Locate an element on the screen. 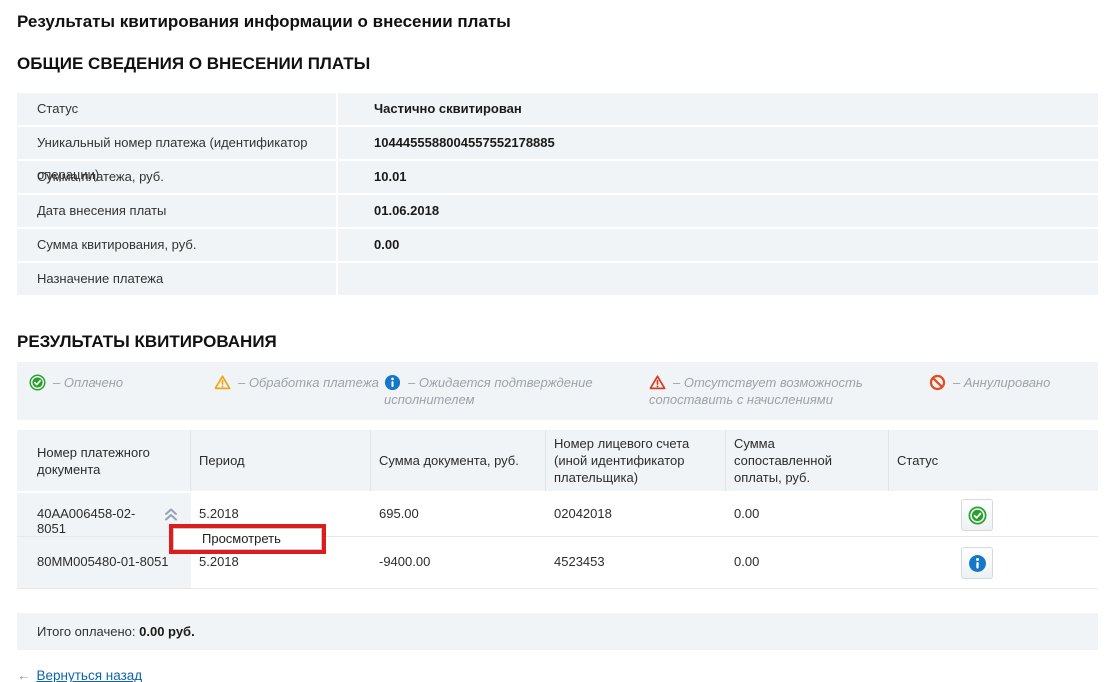 The width and height of the screenshot is (1115, 682). table-row: Сумма квитирования, руб. 0.00 is located at coordinates (557, 245).